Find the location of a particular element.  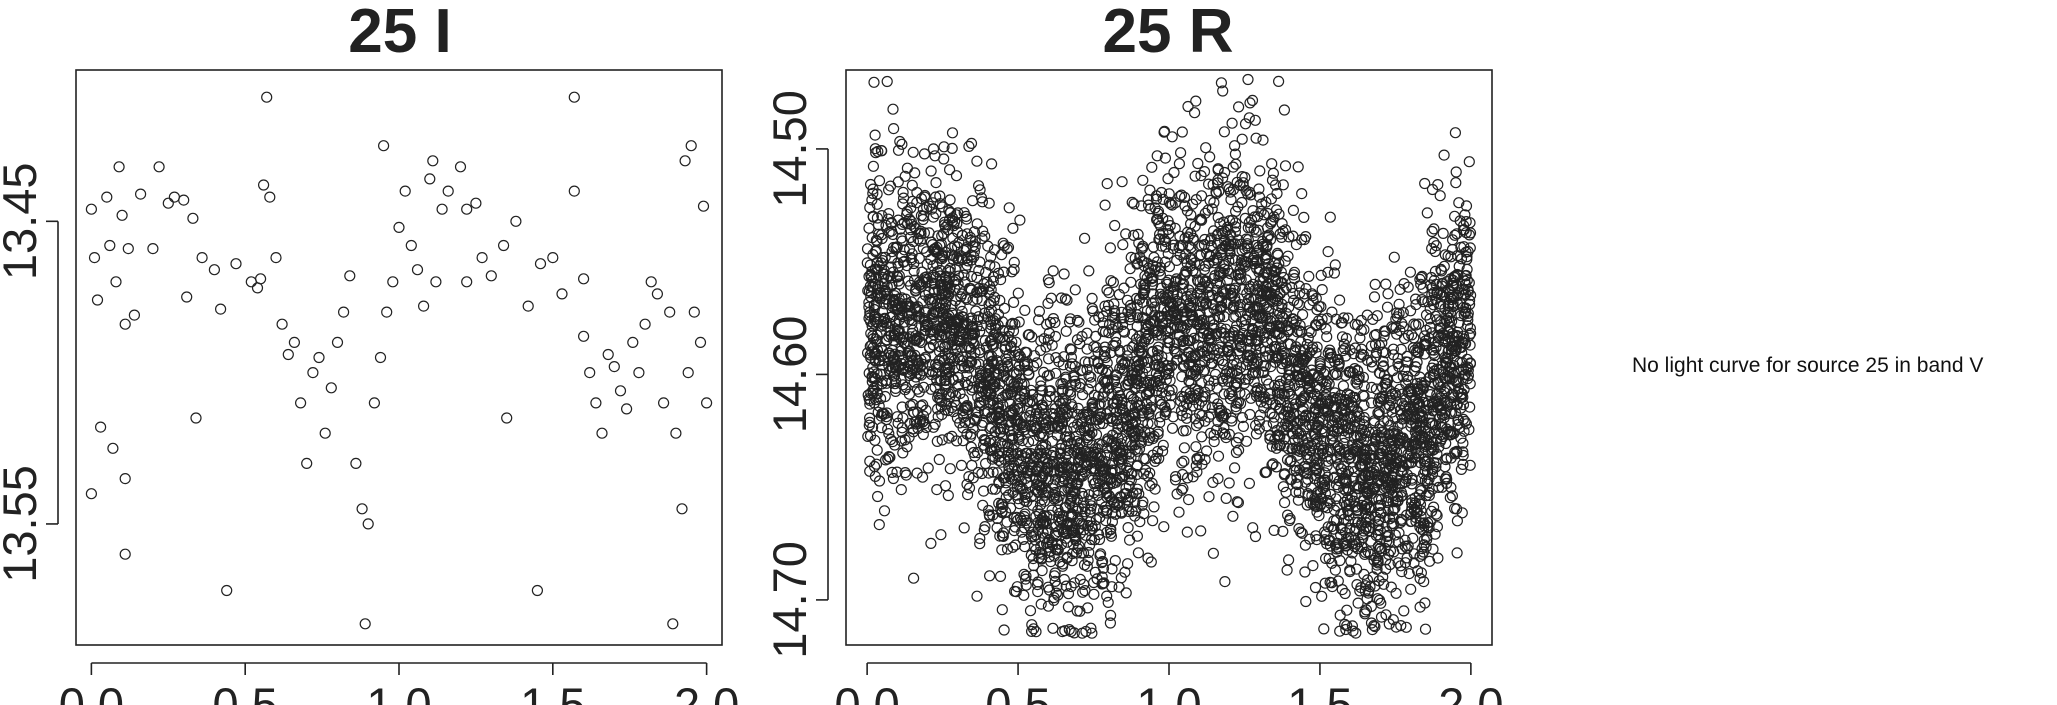

y-tick-label: 14.50 is located at coordinates (789, 149).